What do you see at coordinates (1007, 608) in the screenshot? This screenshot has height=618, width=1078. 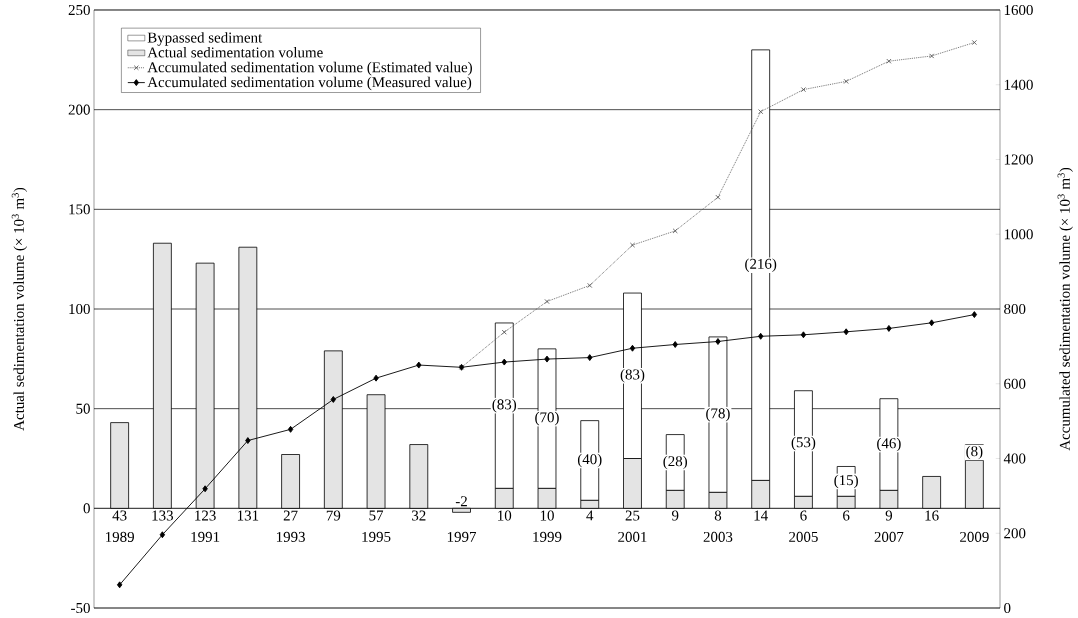 I see `y2-tick-label: 0` at bounding box center [1007, 608].